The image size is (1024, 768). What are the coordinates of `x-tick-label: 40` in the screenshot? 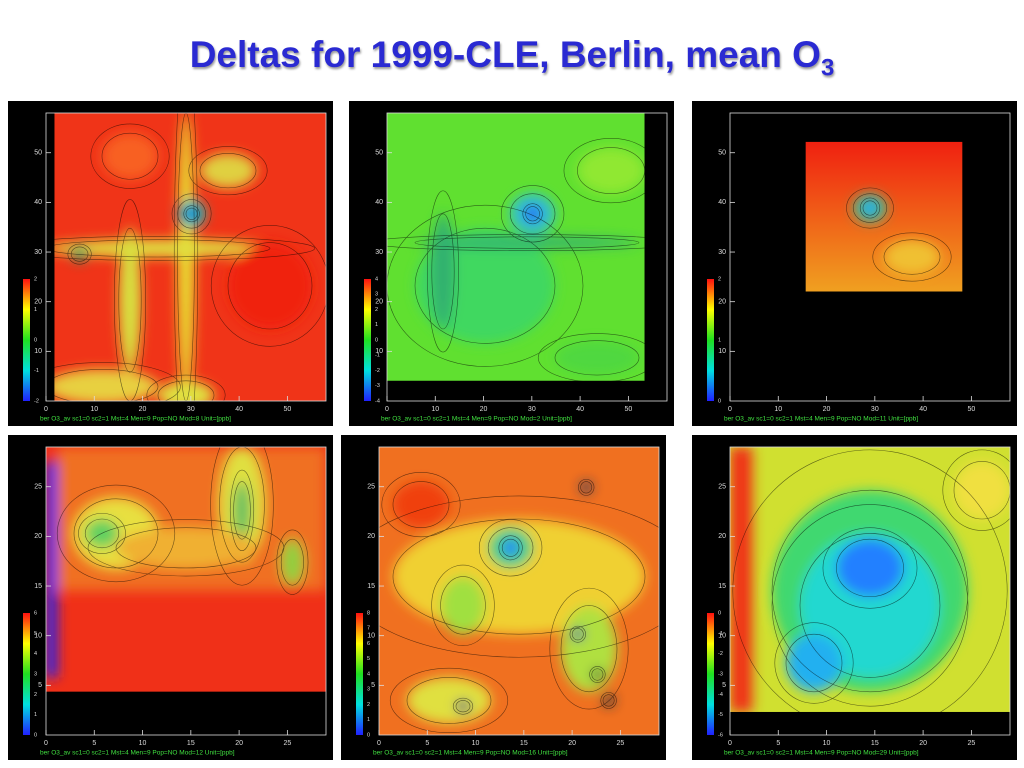 It's located at (239, 409).